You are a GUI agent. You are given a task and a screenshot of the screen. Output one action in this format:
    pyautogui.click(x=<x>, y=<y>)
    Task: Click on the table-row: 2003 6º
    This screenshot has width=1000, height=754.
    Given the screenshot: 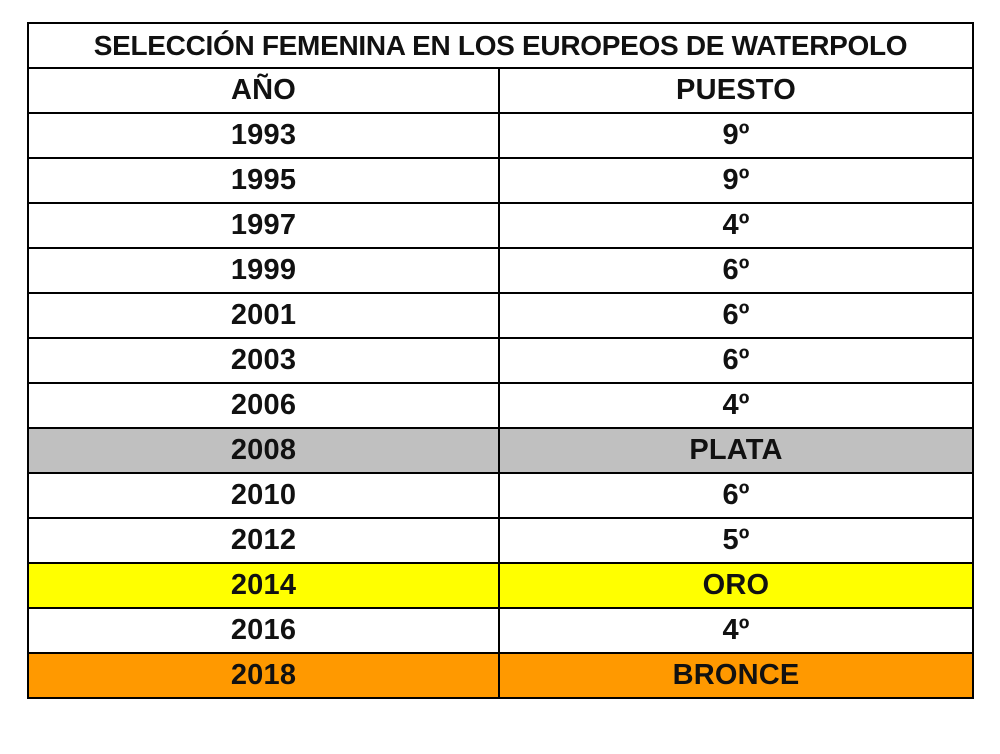 What is the action you would take?
    pyautogui.click(x=500, y=360)
    